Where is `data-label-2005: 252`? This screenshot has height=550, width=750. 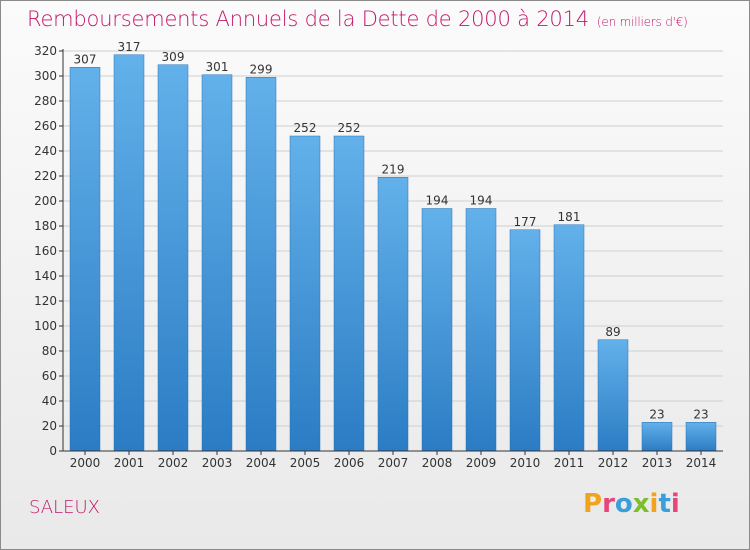 data-label-2005: 252 is located at coordinates (305, 128).